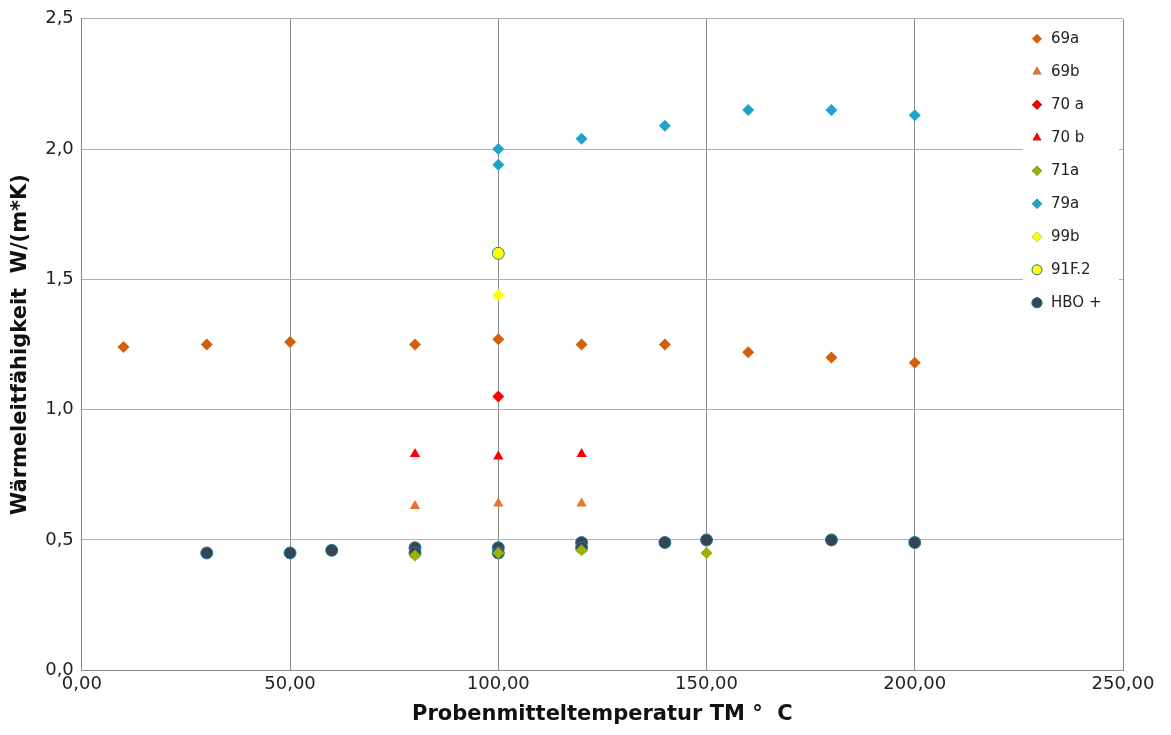 The image size is (1171, 735). I want to click on x-axis-title: Probenmitteltemperatur TM ° C, so click(602, 712).